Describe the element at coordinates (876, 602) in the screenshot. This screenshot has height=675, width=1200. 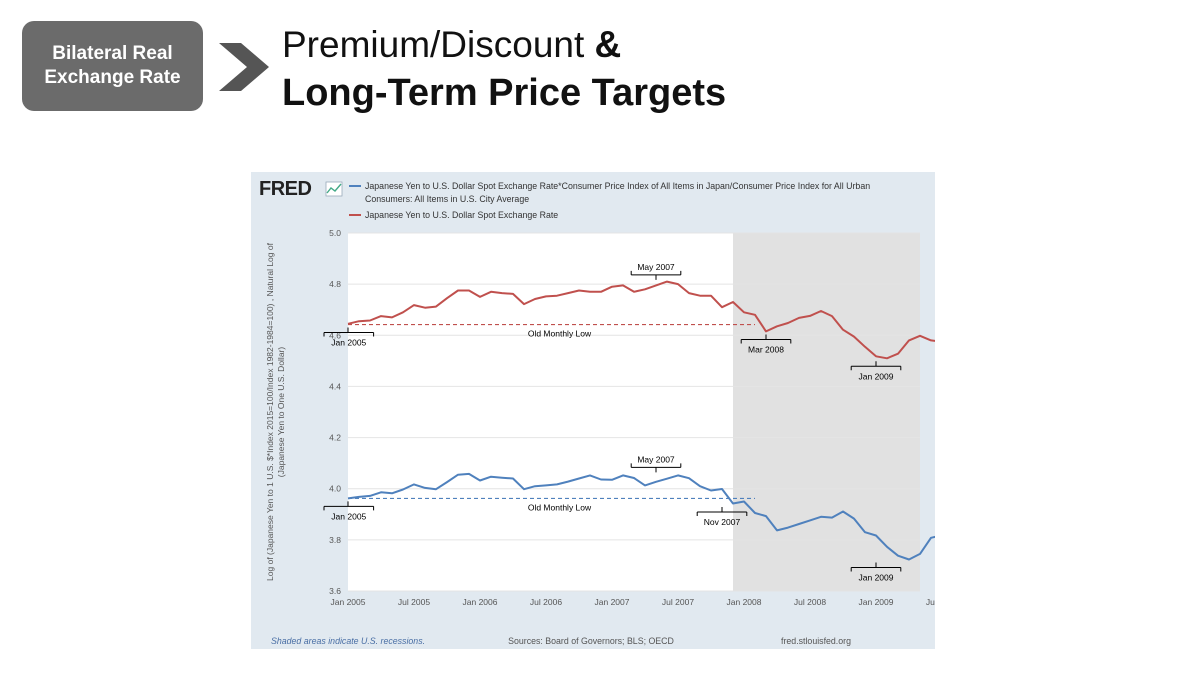
I see `x-tick-label: Jan 2009` at that location.